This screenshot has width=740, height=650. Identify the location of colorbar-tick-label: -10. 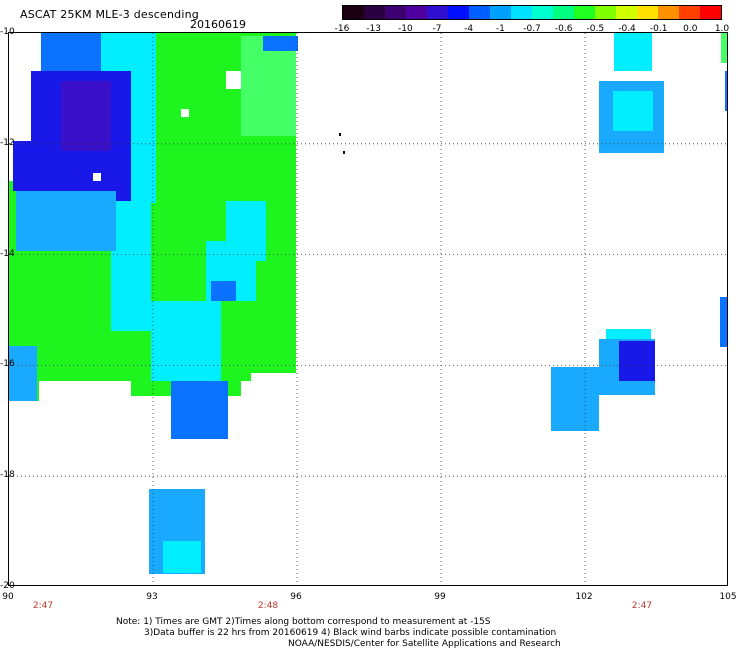
(405, 29).